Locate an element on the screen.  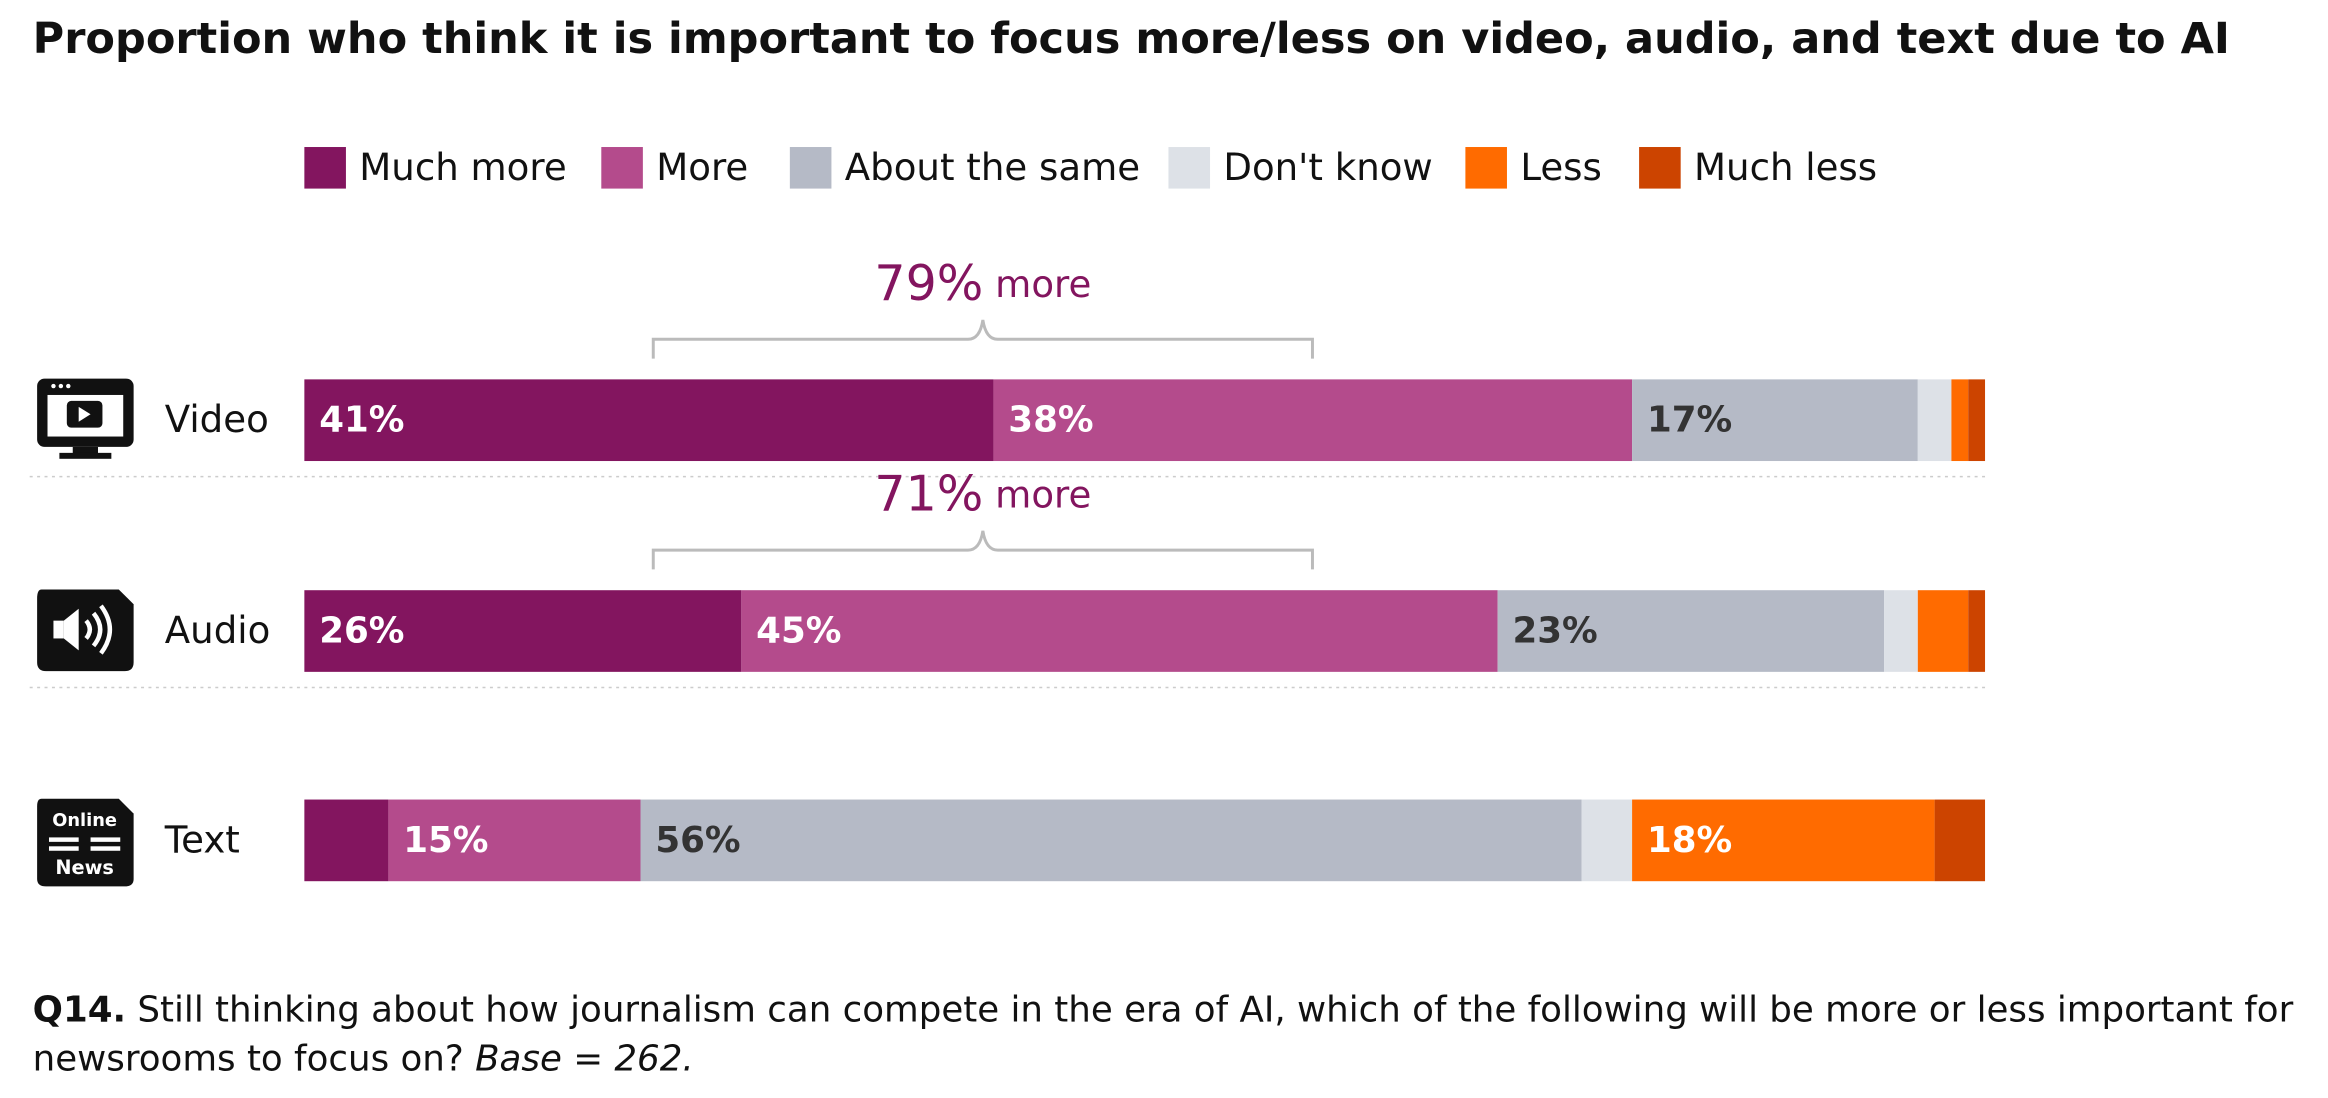
legend-label: More is located at coordinates (702, 167).